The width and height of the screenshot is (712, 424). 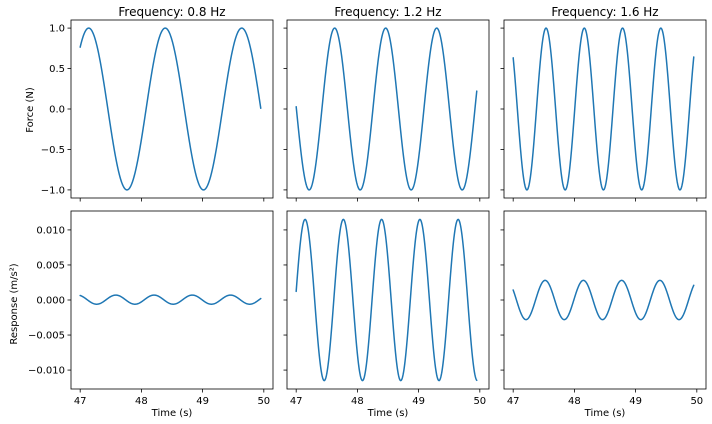 I want to click on subplot-3: Frequency: 1.6 Hz, so click(x=603, y=103).